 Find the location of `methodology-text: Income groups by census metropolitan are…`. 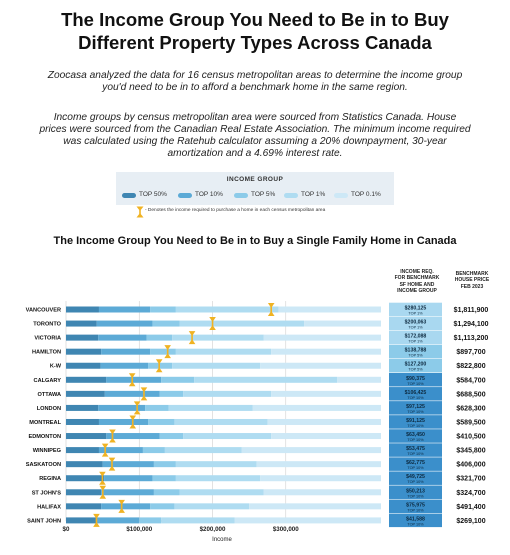

methodology-text: Income groups by census metropolitan are… is located at coordinates (255, 136).